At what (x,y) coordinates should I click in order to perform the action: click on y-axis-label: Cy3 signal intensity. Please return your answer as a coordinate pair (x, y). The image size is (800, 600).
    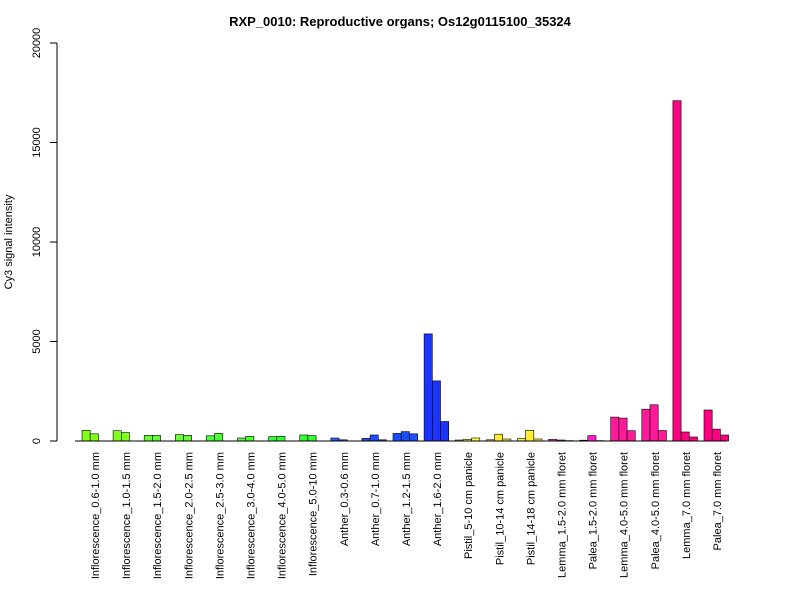
    Looking at the image, I should click on (9, 241).